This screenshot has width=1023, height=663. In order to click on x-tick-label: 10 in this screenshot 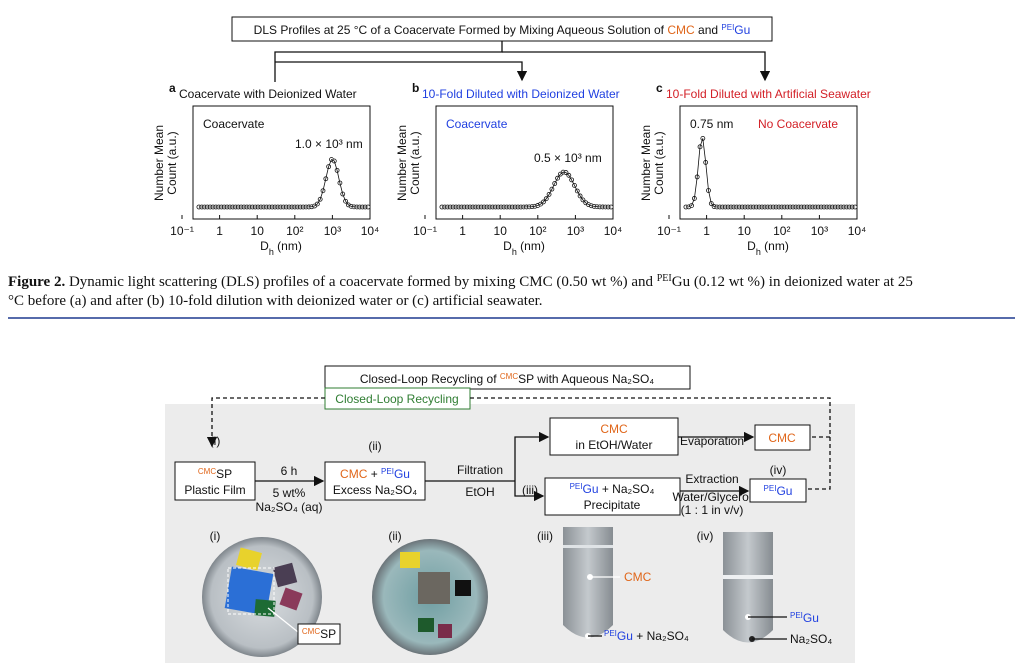, I will do `click(258, 231)`.